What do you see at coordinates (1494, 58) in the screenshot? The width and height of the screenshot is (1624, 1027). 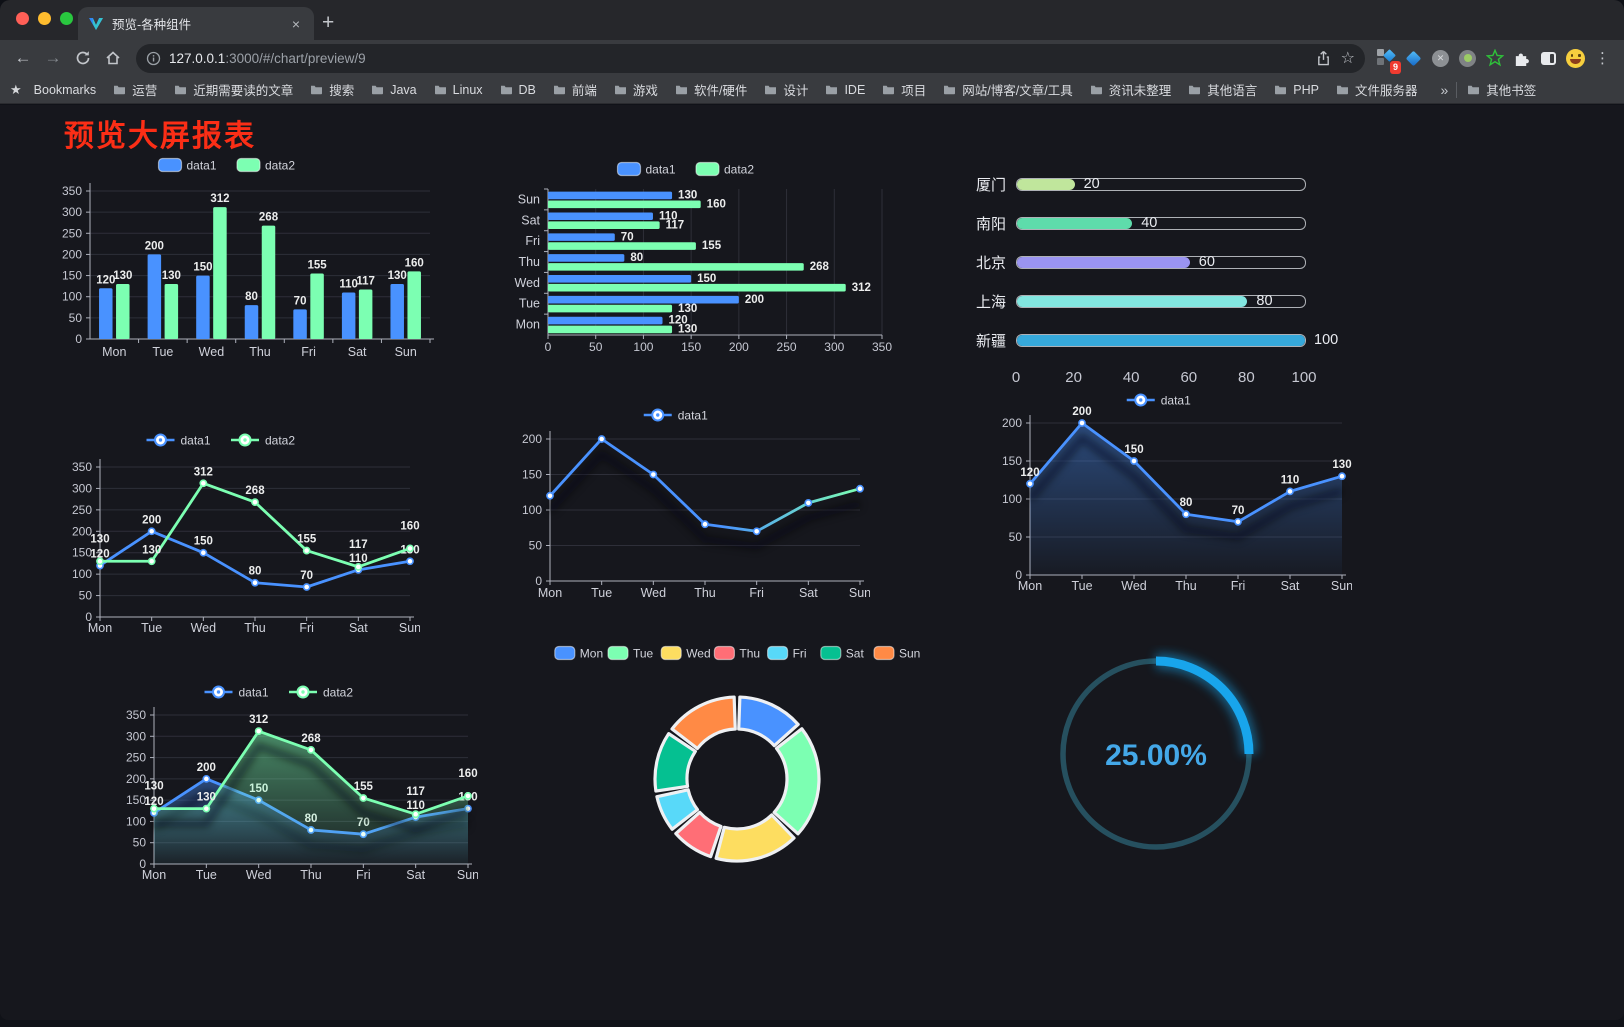 I see `extension-star-icon` at bounding box center [1494, 58].